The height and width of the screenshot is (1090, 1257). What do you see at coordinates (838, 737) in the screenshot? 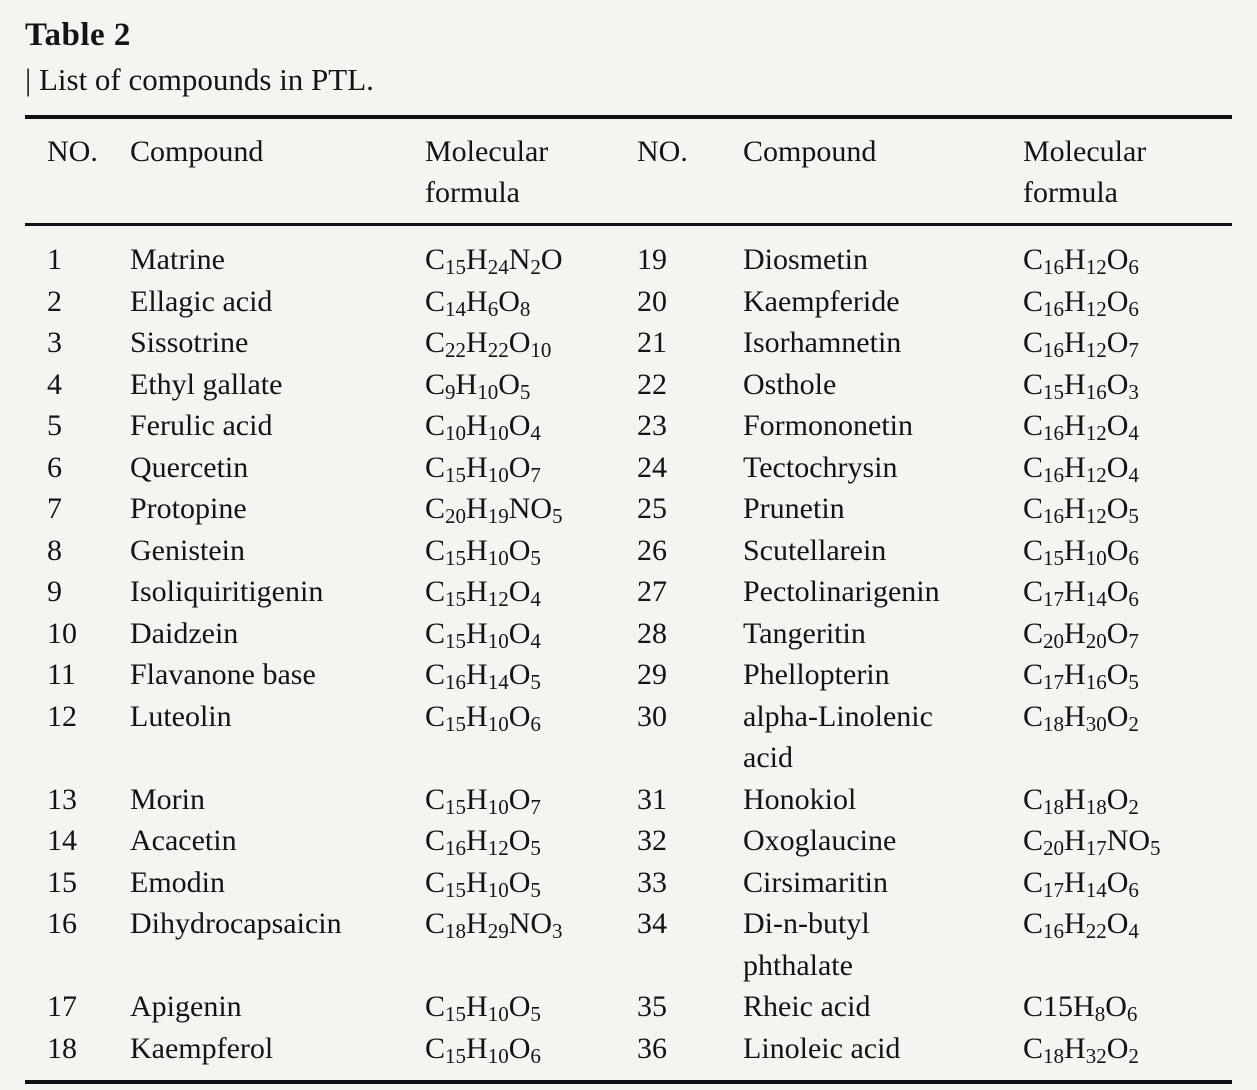
I see `compound-cell: alpha-Linolenic acid` at bounding box center [838, 737].